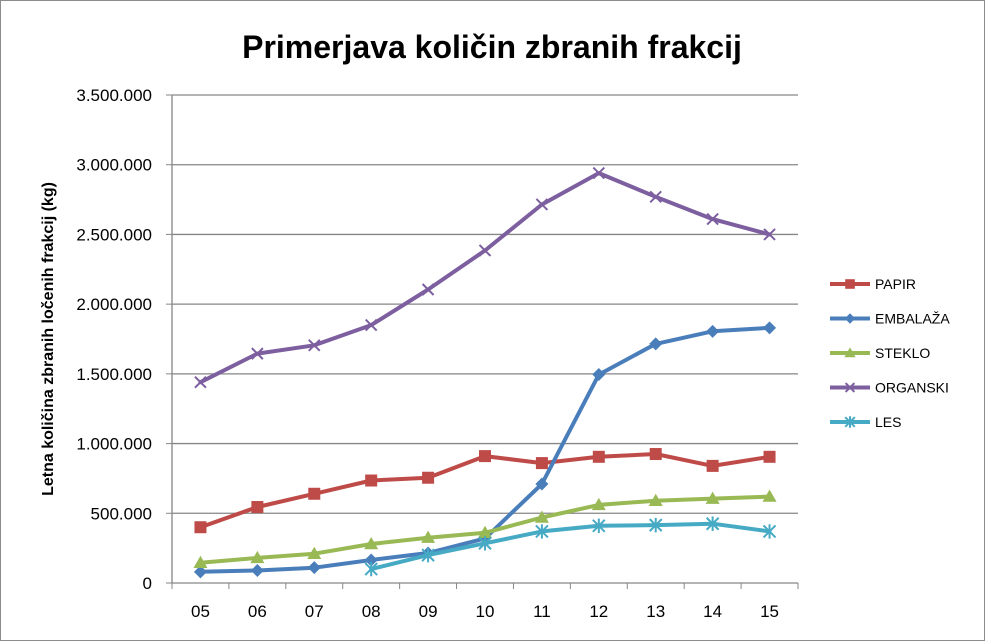 The width and height of the screenshot is (985, 641). What do you see at coordinates (314, 611) in the screenshot?
I see `x-tick-label: 07` at bounding box center [314, 611].